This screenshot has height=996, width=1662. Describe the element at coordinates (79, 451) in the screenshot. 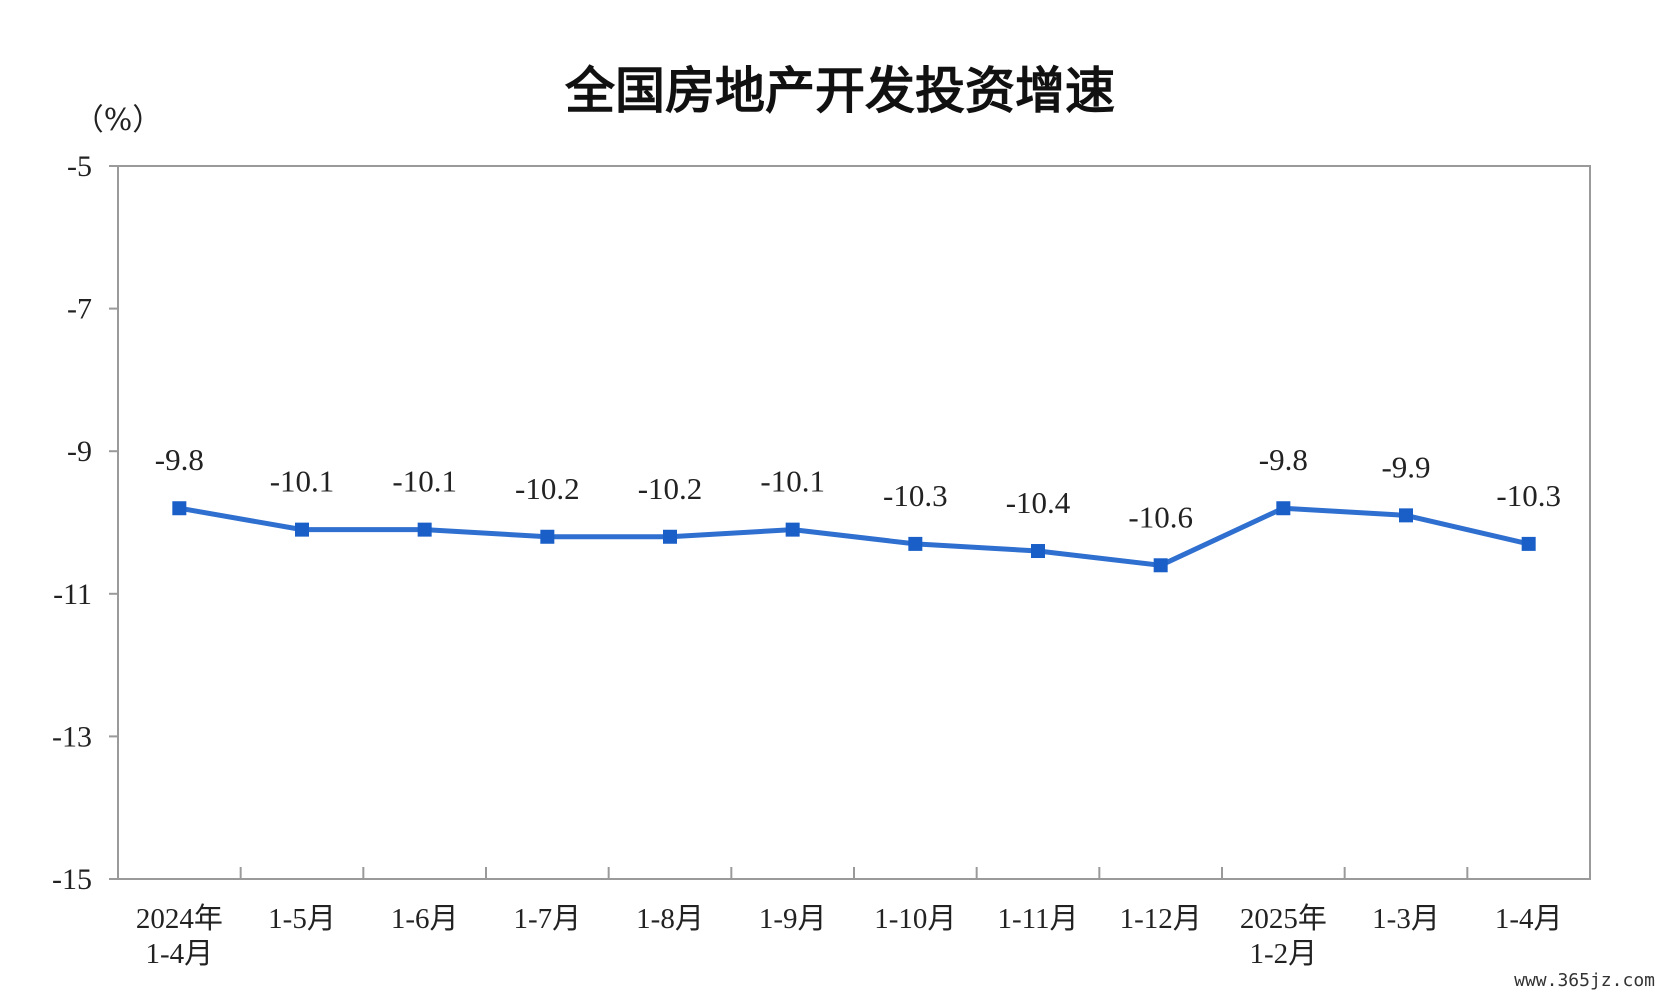

I see `y-tick-label: -9` at that location.